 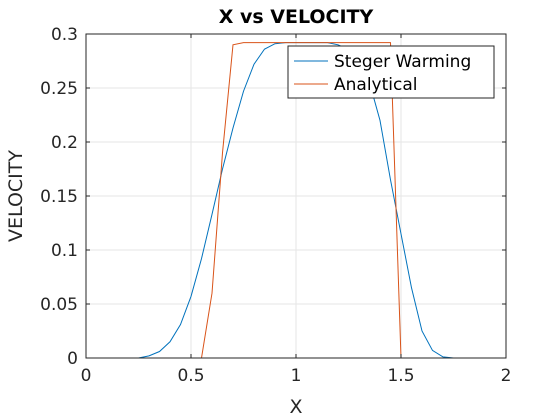 I want to click on y-tick-label: 0.25, so click(x=59, y=89).